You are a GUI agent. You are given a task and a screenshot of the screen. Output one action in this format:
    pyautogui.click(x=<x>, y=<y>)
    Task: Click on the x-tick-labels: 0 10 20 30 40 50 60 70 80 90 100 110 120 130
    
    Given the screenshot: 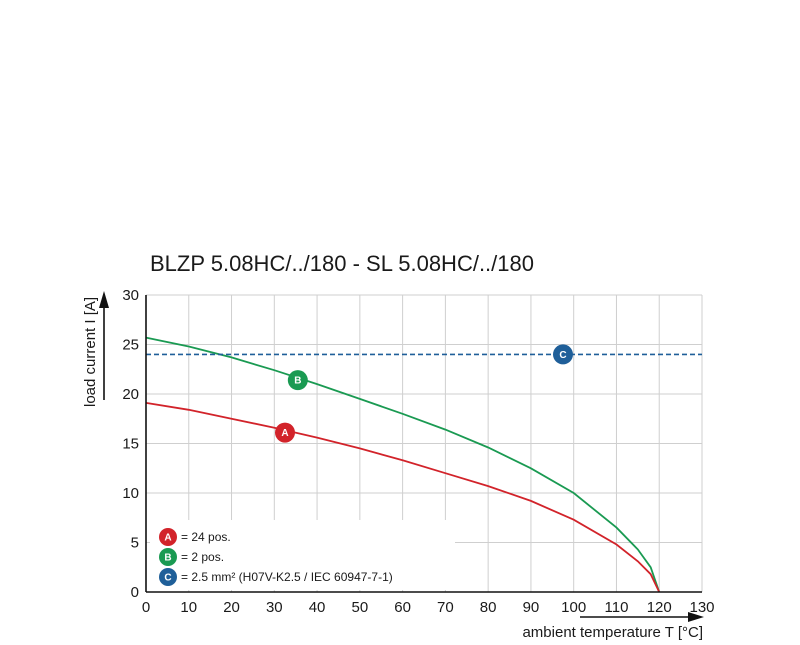 What is the action you would take?
    pyautogui.click(x=428, y=607)
    